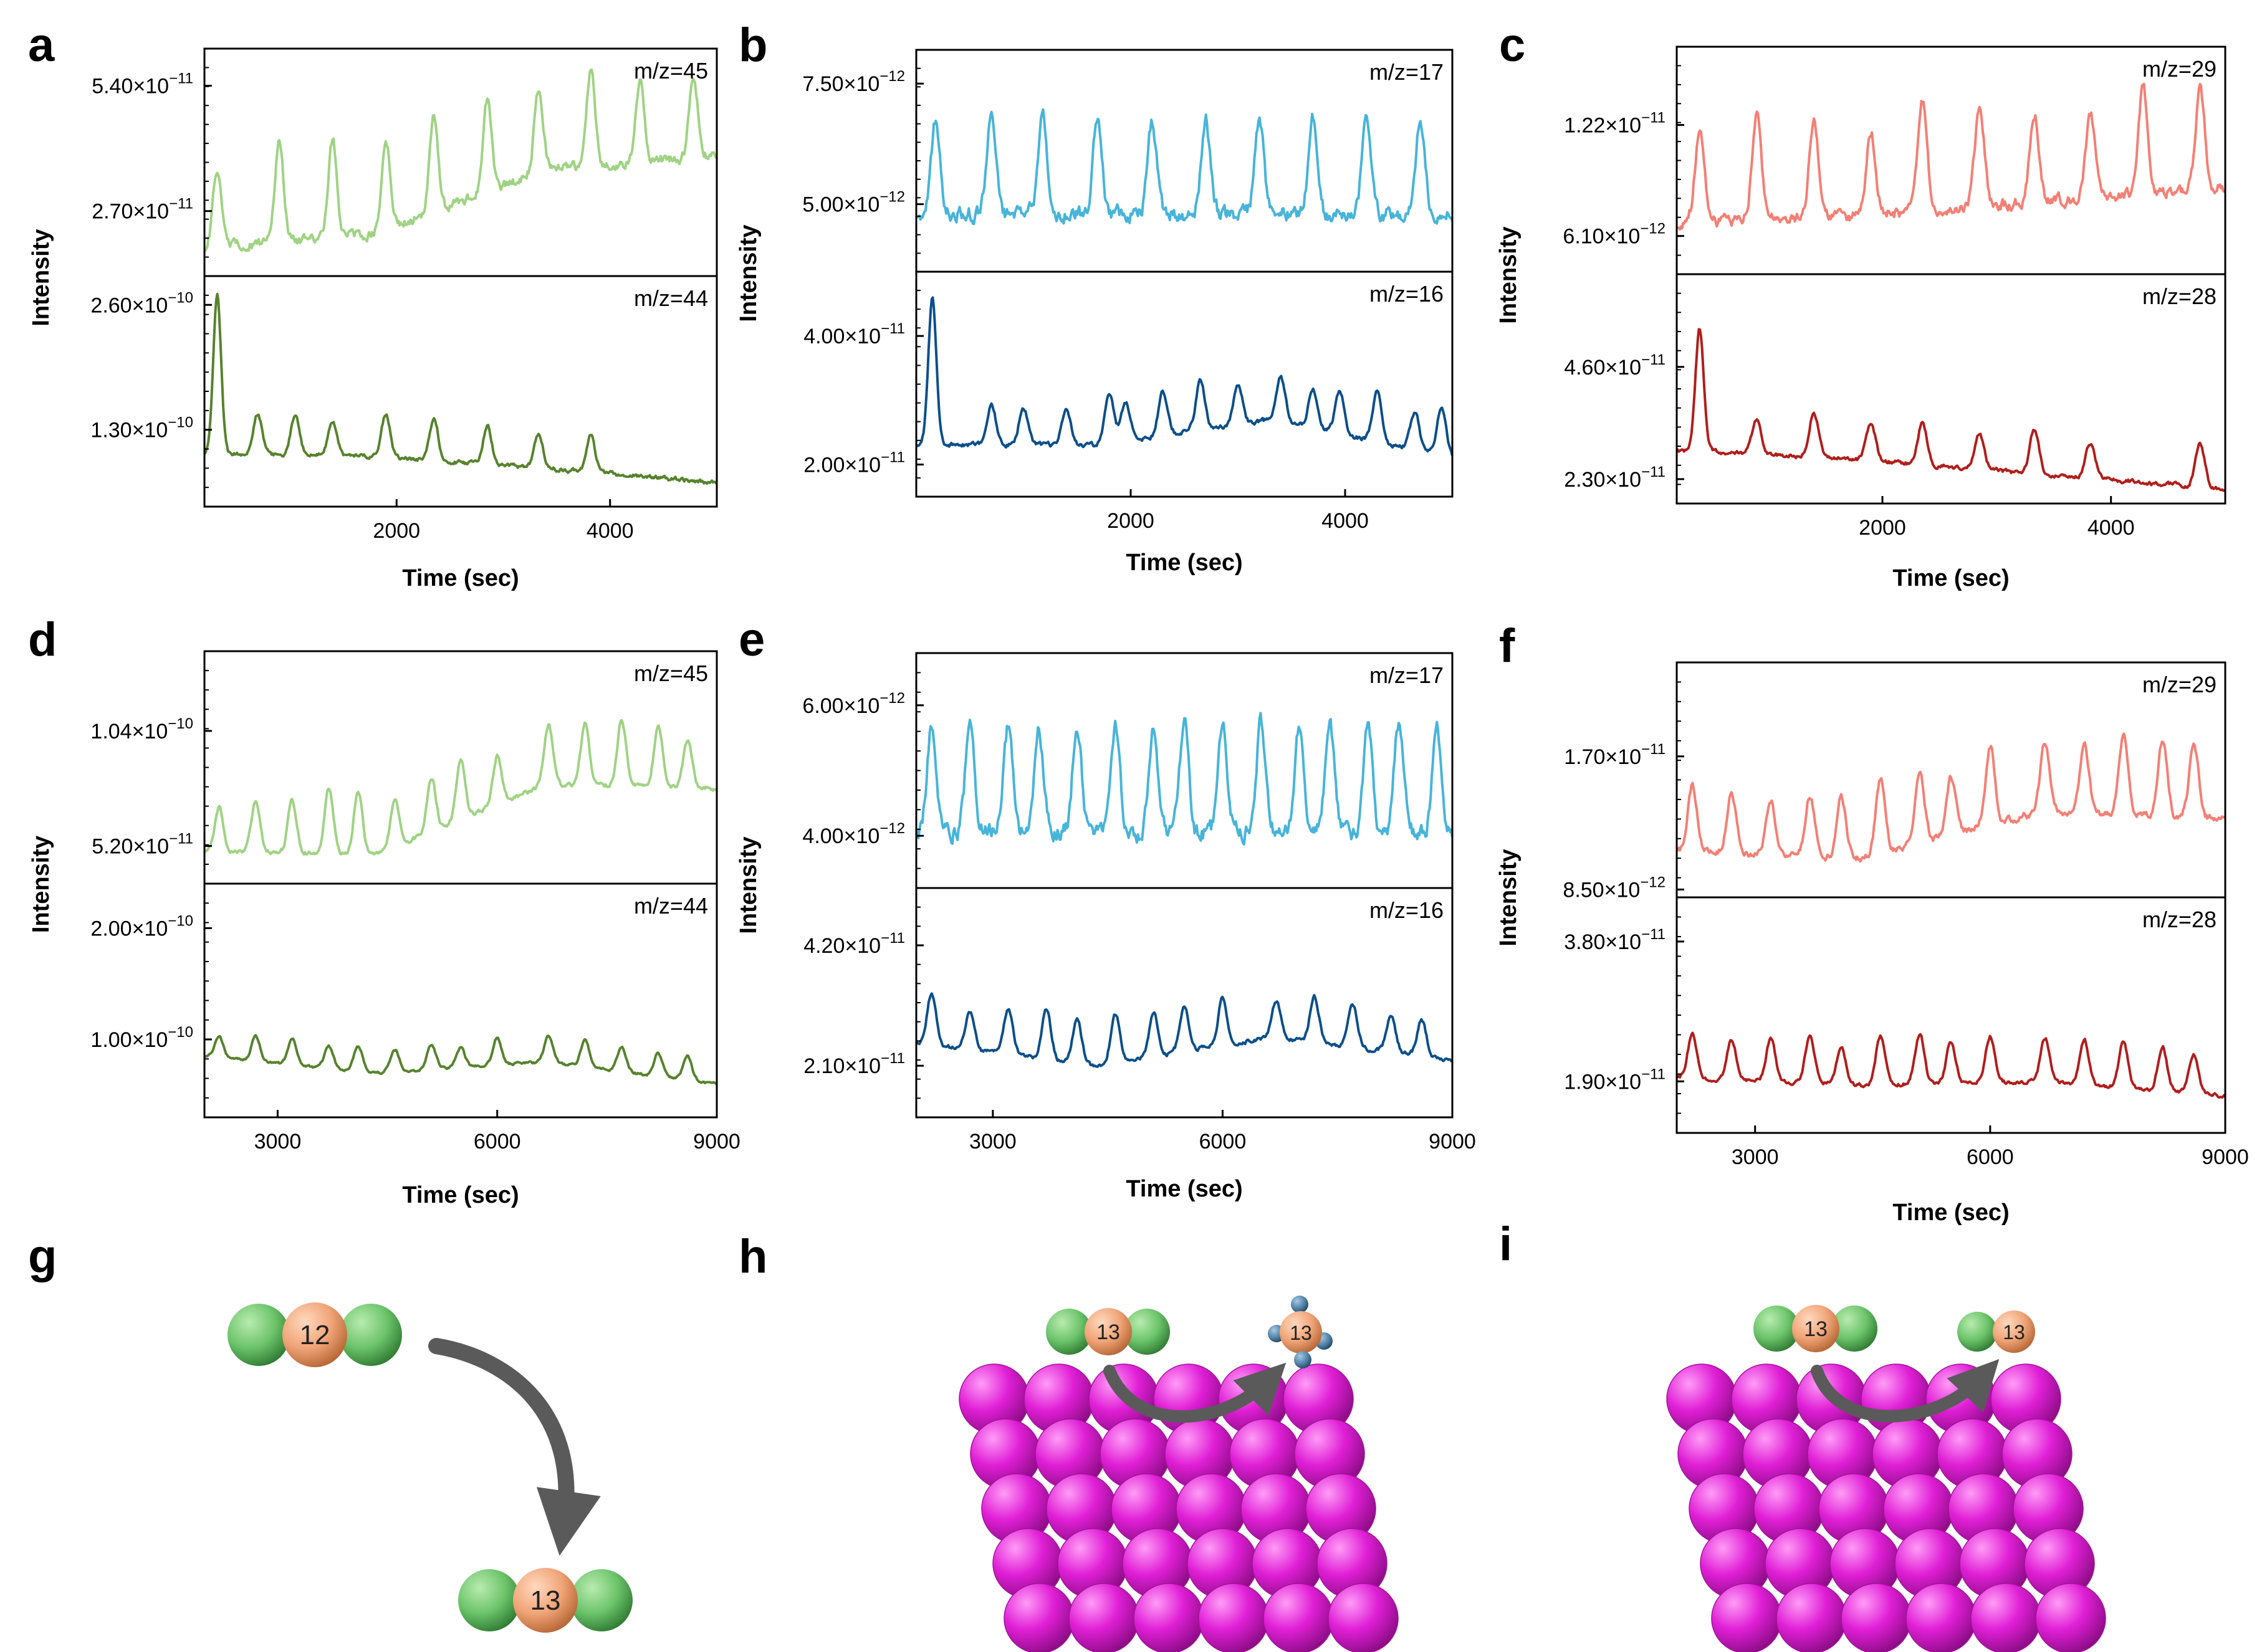 This screenshot has width=2267, height=1652. What do you see at coordinates (1512, 45) in the screenshot?
I see `panel-label-c: c` at bounding box center [1512, 45].